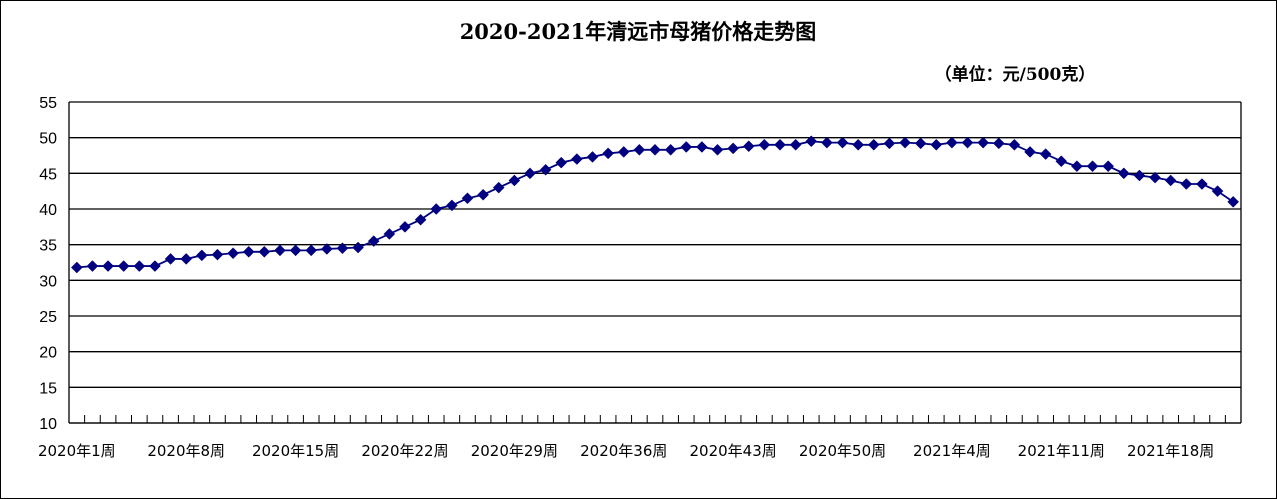 This screenshot has height=499, width=1277. Describe the element at coordinates (842, 451) in the screenshot. I see `x-tick-label: 2020年50周` at that location.